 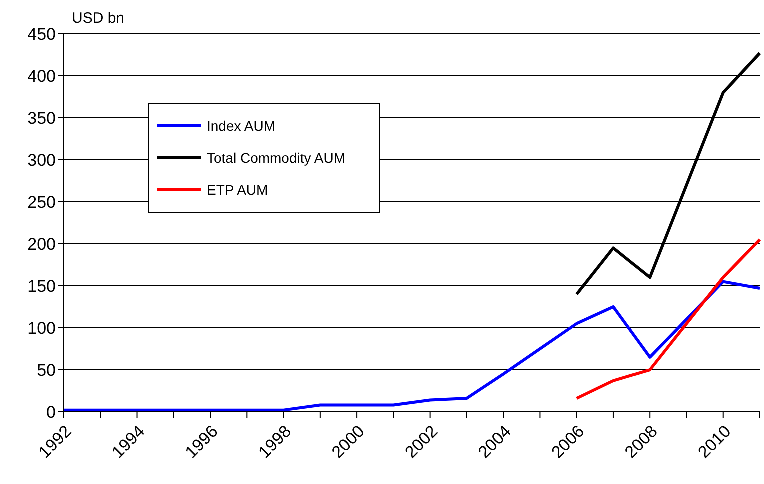 I want to click on y-tick-label: 50, so click(x=46, y=370).